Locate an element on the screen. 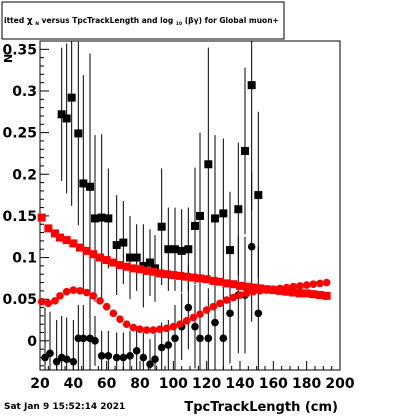 The width and height of the screenshot is (400, 418). x-axis: 20 40 60 80 100 120 140 160 180 200 is located at coordinates (192, 376).